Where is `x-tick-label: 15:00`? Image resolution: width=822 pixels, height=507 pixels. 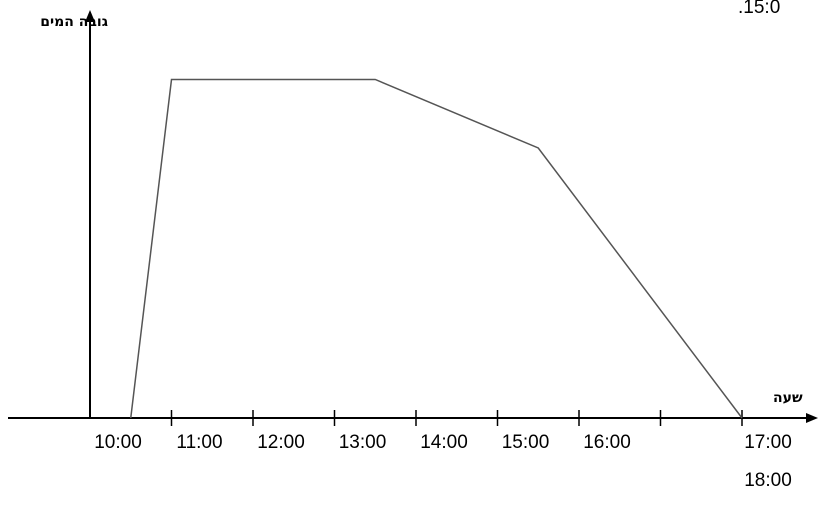
x-tick-label: 15:00 is located at coordinates (526, 442).